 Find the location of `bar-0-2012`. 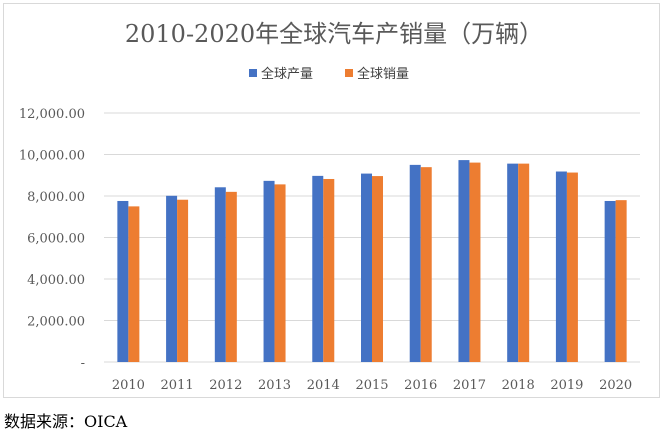

bar-0-2012 is located at coordinates (220, 274).